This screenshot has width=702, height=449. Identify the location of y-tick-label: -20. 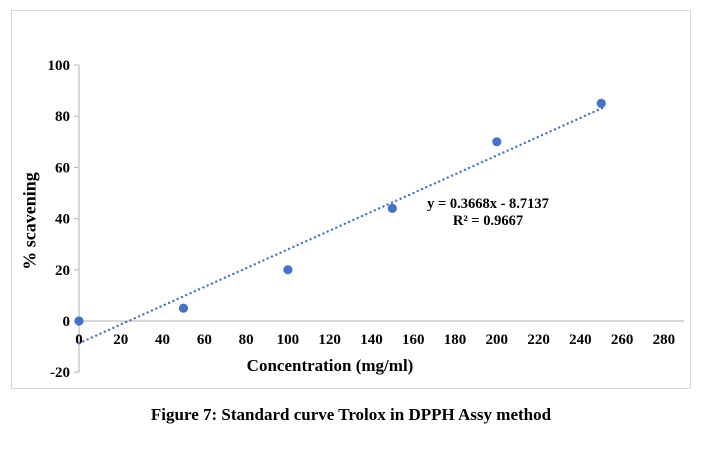
(60, 373).